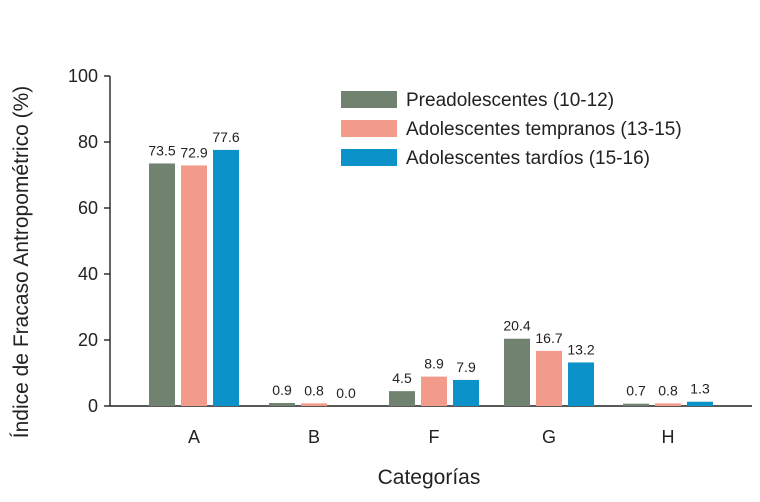  What do you see at coordinates (548, 338) in the screenshot?
I see `data-label: 16.7` at bounding box center [548, 338].